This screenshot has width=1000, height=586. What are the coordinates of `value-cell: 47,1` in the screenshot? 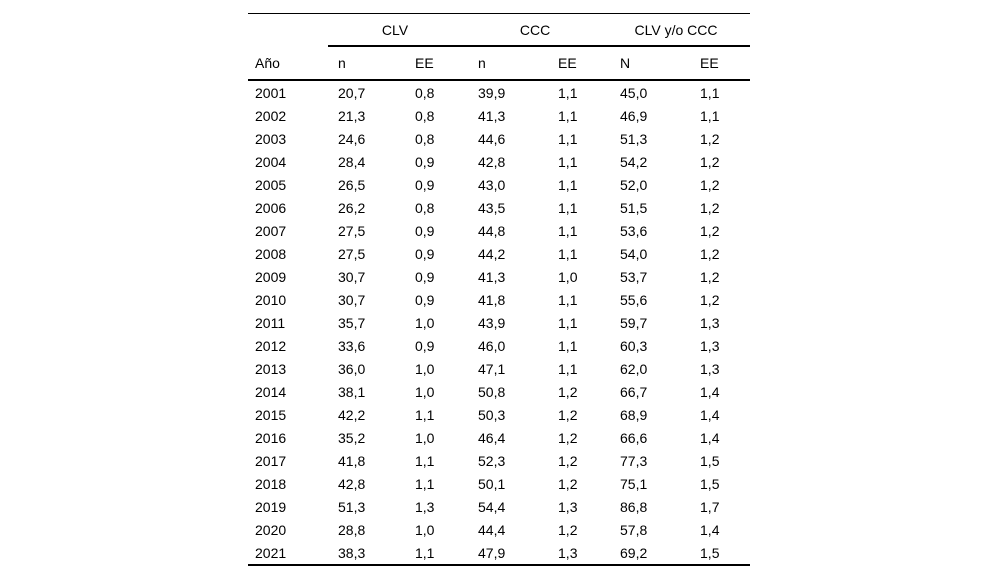 It's located at (492, 368).